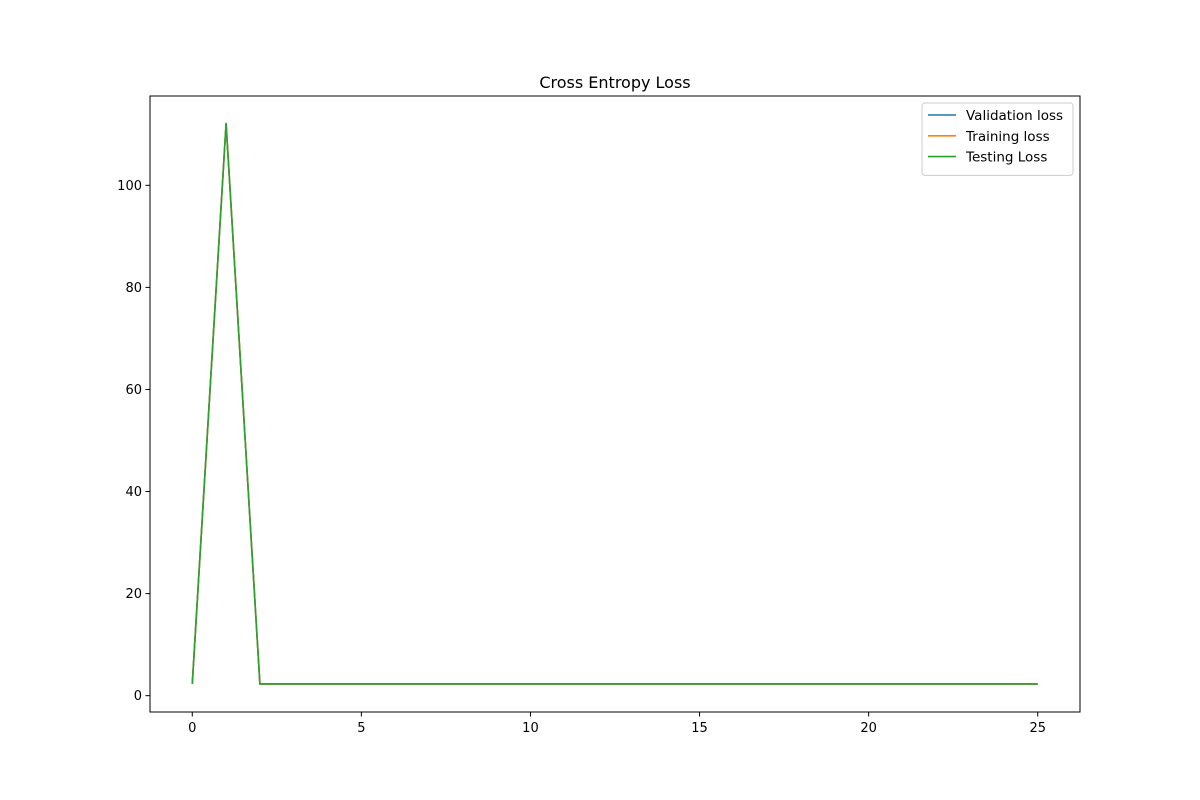  I want to click on y-axis: 0 20 40 60 80 100, so click(133, 441).